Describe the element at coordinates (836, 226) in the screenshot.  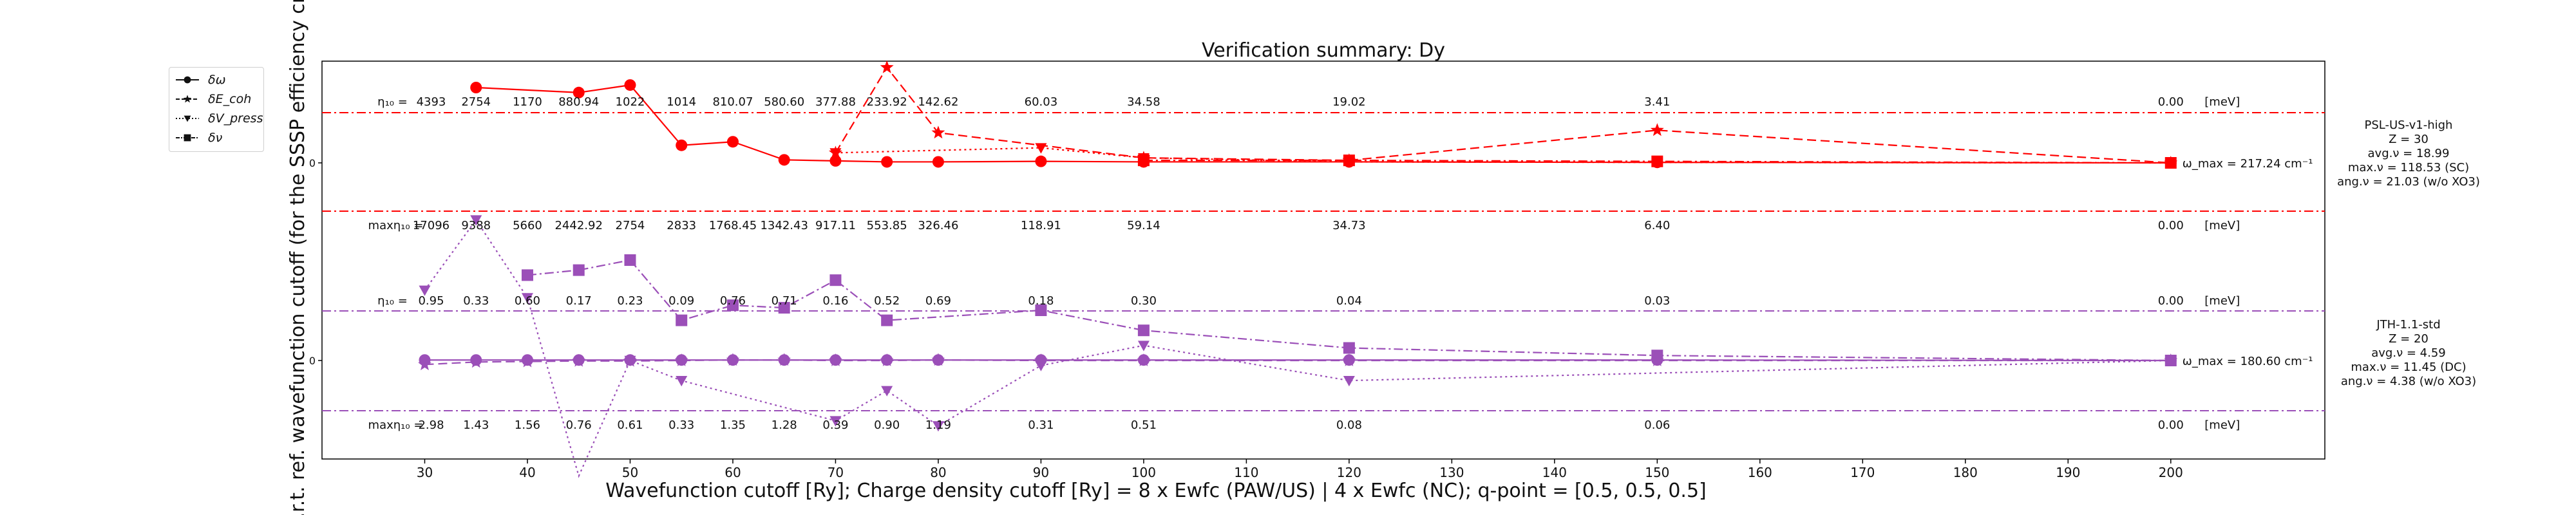
I see `max-eta-value: 917.11` at that location.